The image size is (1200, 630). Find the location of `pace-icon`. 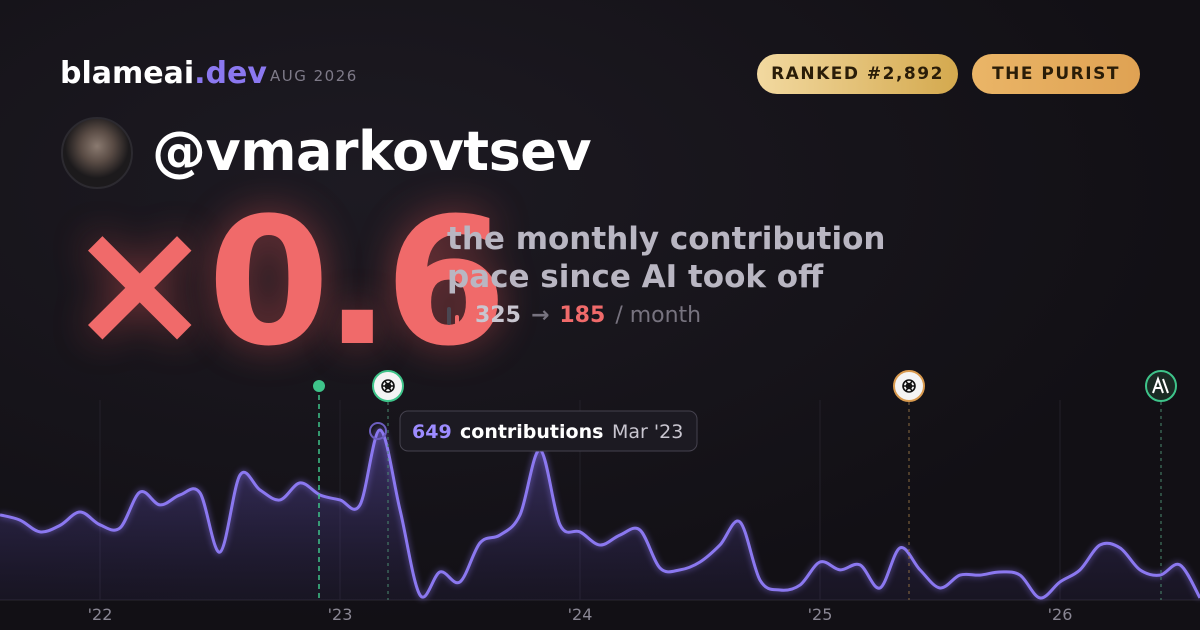

pace-icon is located at coordinates (453, 315).